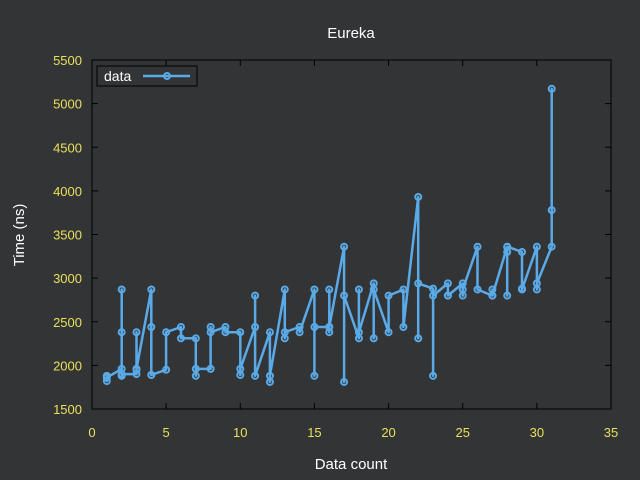 This screenshot has width=640, height=480. Describe the element at coordinates (167, 76) in the screenshot. I see `legend-marker-swatch` at that location.